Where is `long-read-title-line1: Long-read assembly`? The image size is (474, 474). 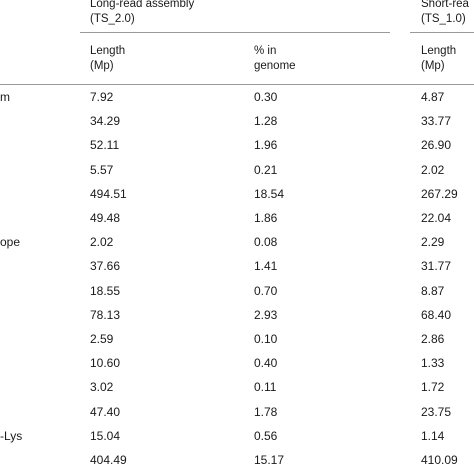 long-read-title-line1: Long-read assembly is located at coordinates (142, 5).